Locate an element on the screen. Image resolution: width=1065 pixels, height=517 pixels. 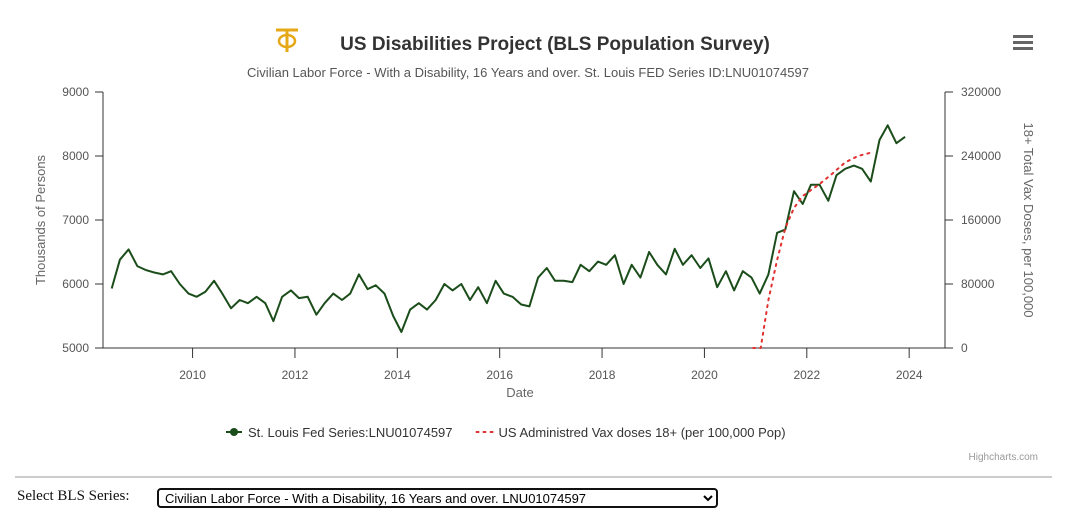
series-line is located at coordinates (813, 250).